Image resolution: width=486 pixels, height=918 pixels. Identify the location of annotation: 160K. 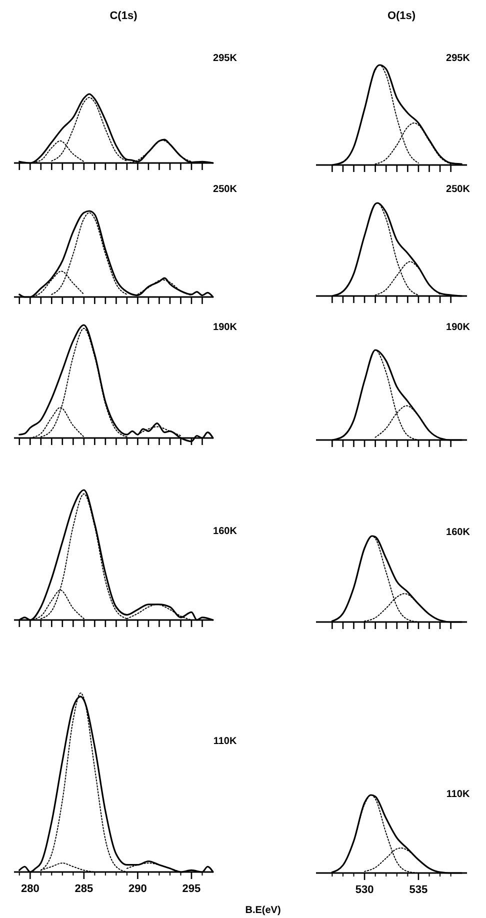
(458, 532).